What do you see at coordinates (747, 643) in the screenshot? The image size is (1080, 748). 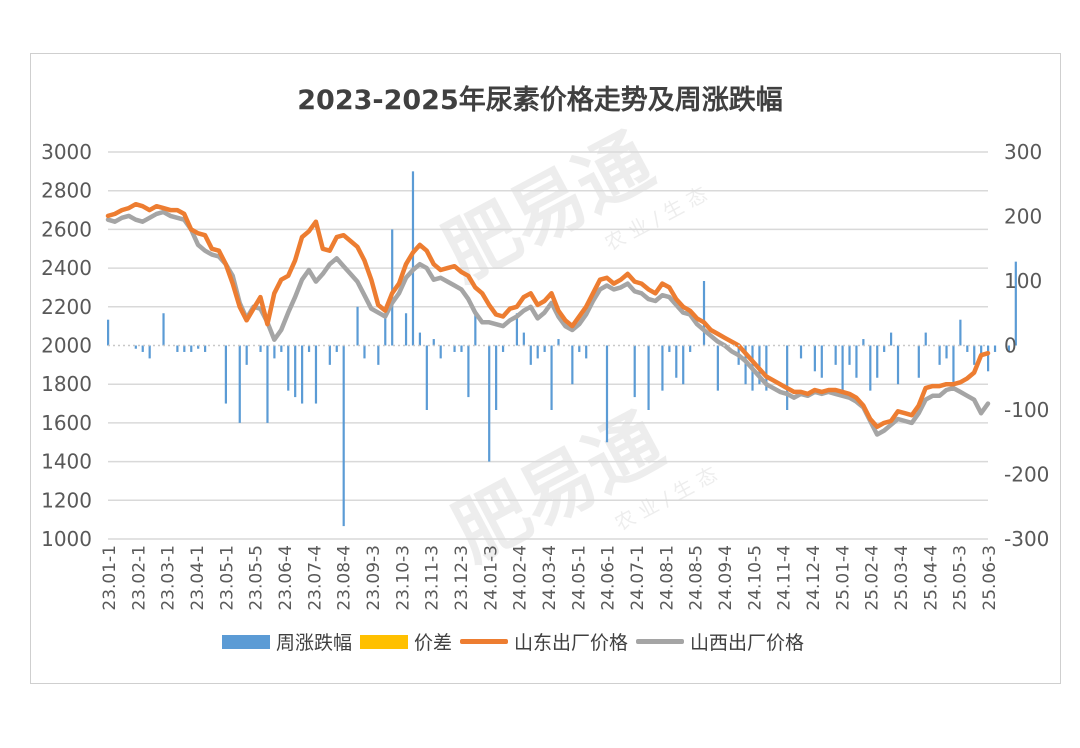 I see `legend-label: 山西出厂价格` at bounding box center [747, 643].